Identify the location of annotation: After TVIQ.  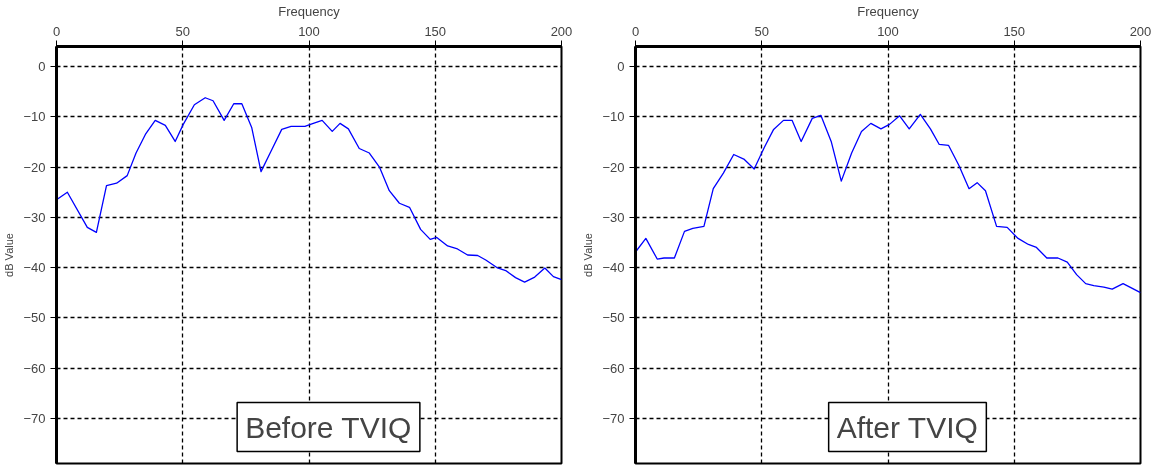
(907, 427).